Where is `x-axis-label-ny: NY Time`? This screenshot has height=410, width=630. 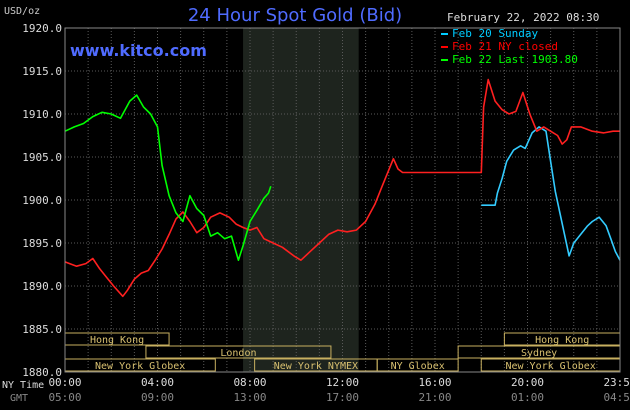
x-axis-label-ny: NY Time is located at coordinates (23, 385).